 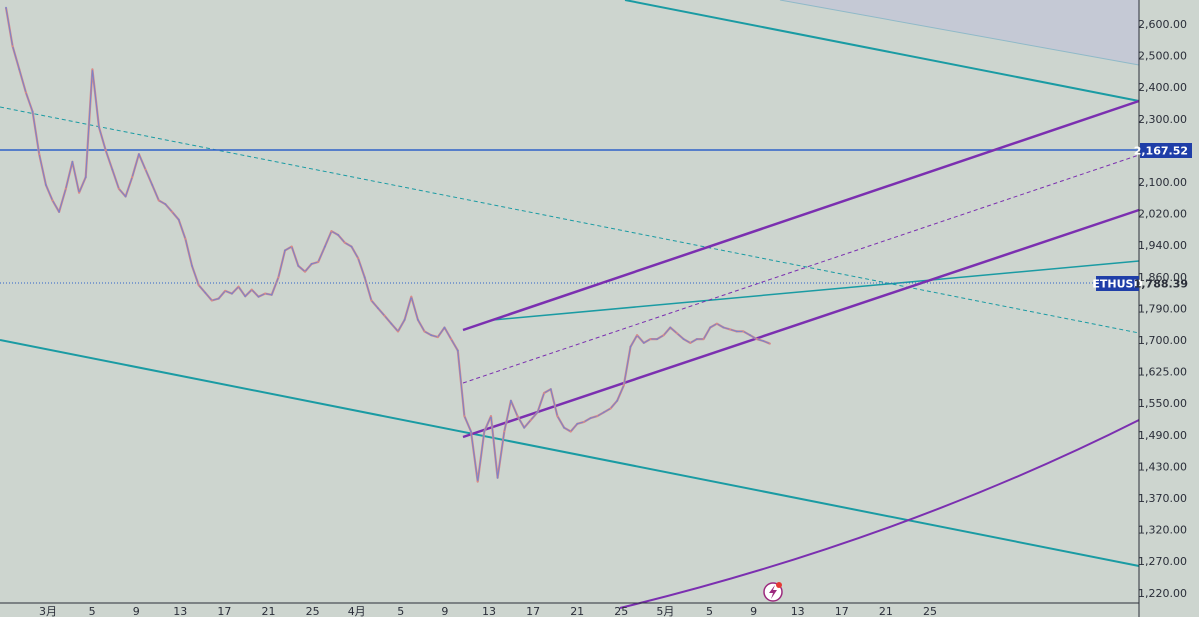 What do you see at coordinates (1162, 403) in the screenshot?
I see `price-tick-label: 1,550.00` at bounding box center [1162, 403].